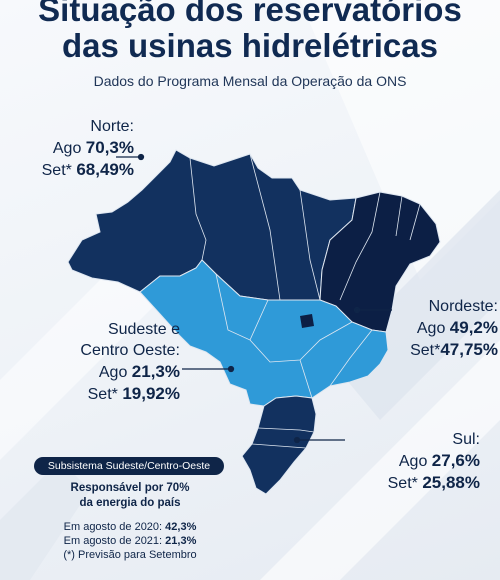  I want to click on label-nordeste-set-value: 47,75%, so click(469, 349).